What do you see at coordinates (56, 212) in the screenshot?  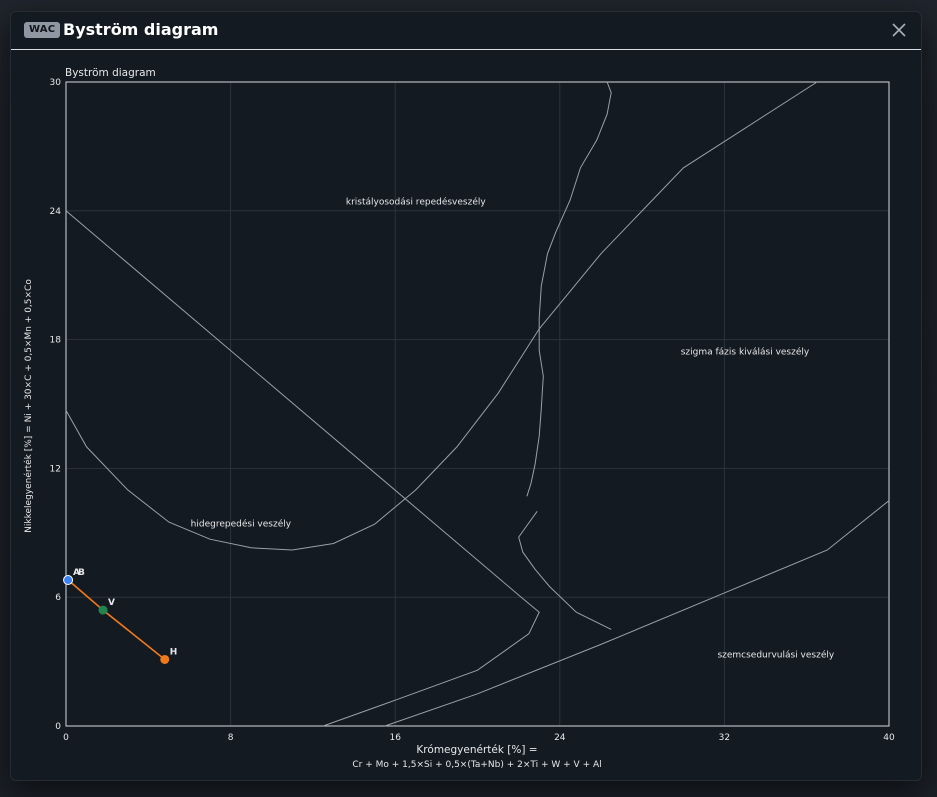 I see `y-tick-label: 24` at bounding box center [56, 212].